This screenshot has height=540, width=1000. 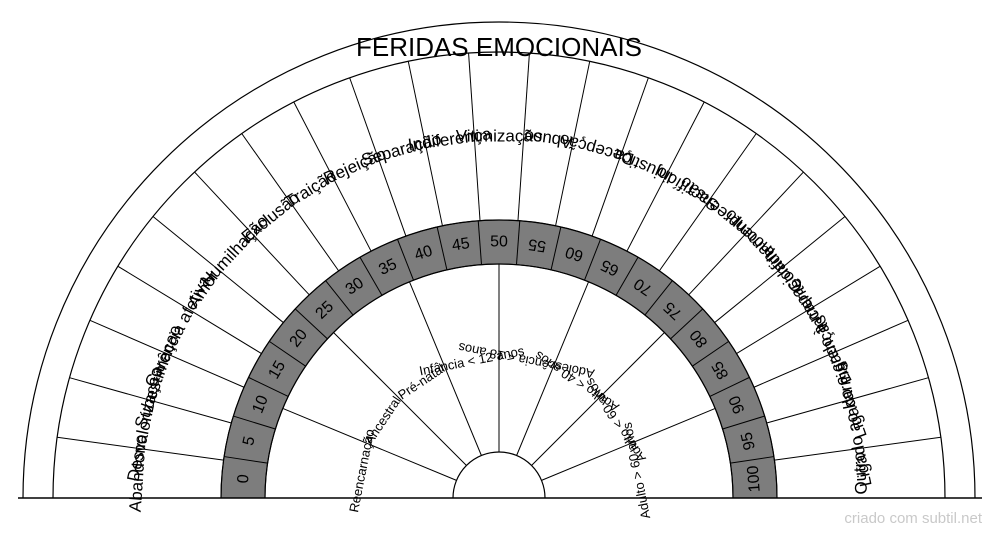 What do you see at coordinates (737, 404) in the screenshot?
I see `scale-value: 90` at bounding box center [737, 404].